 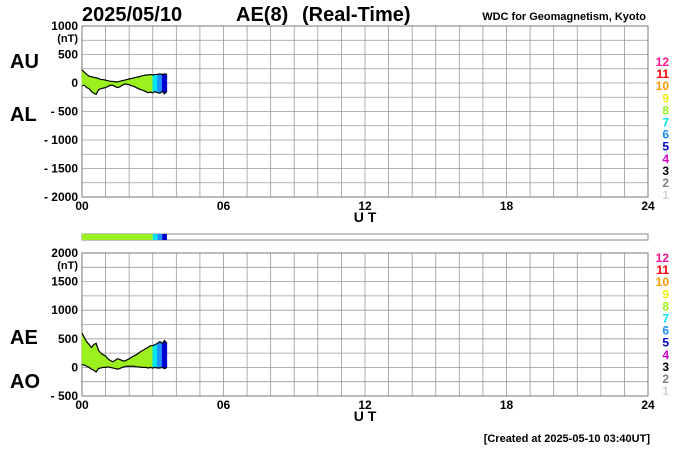 I want to click on series-label: AL, so click(x=23, y=115).